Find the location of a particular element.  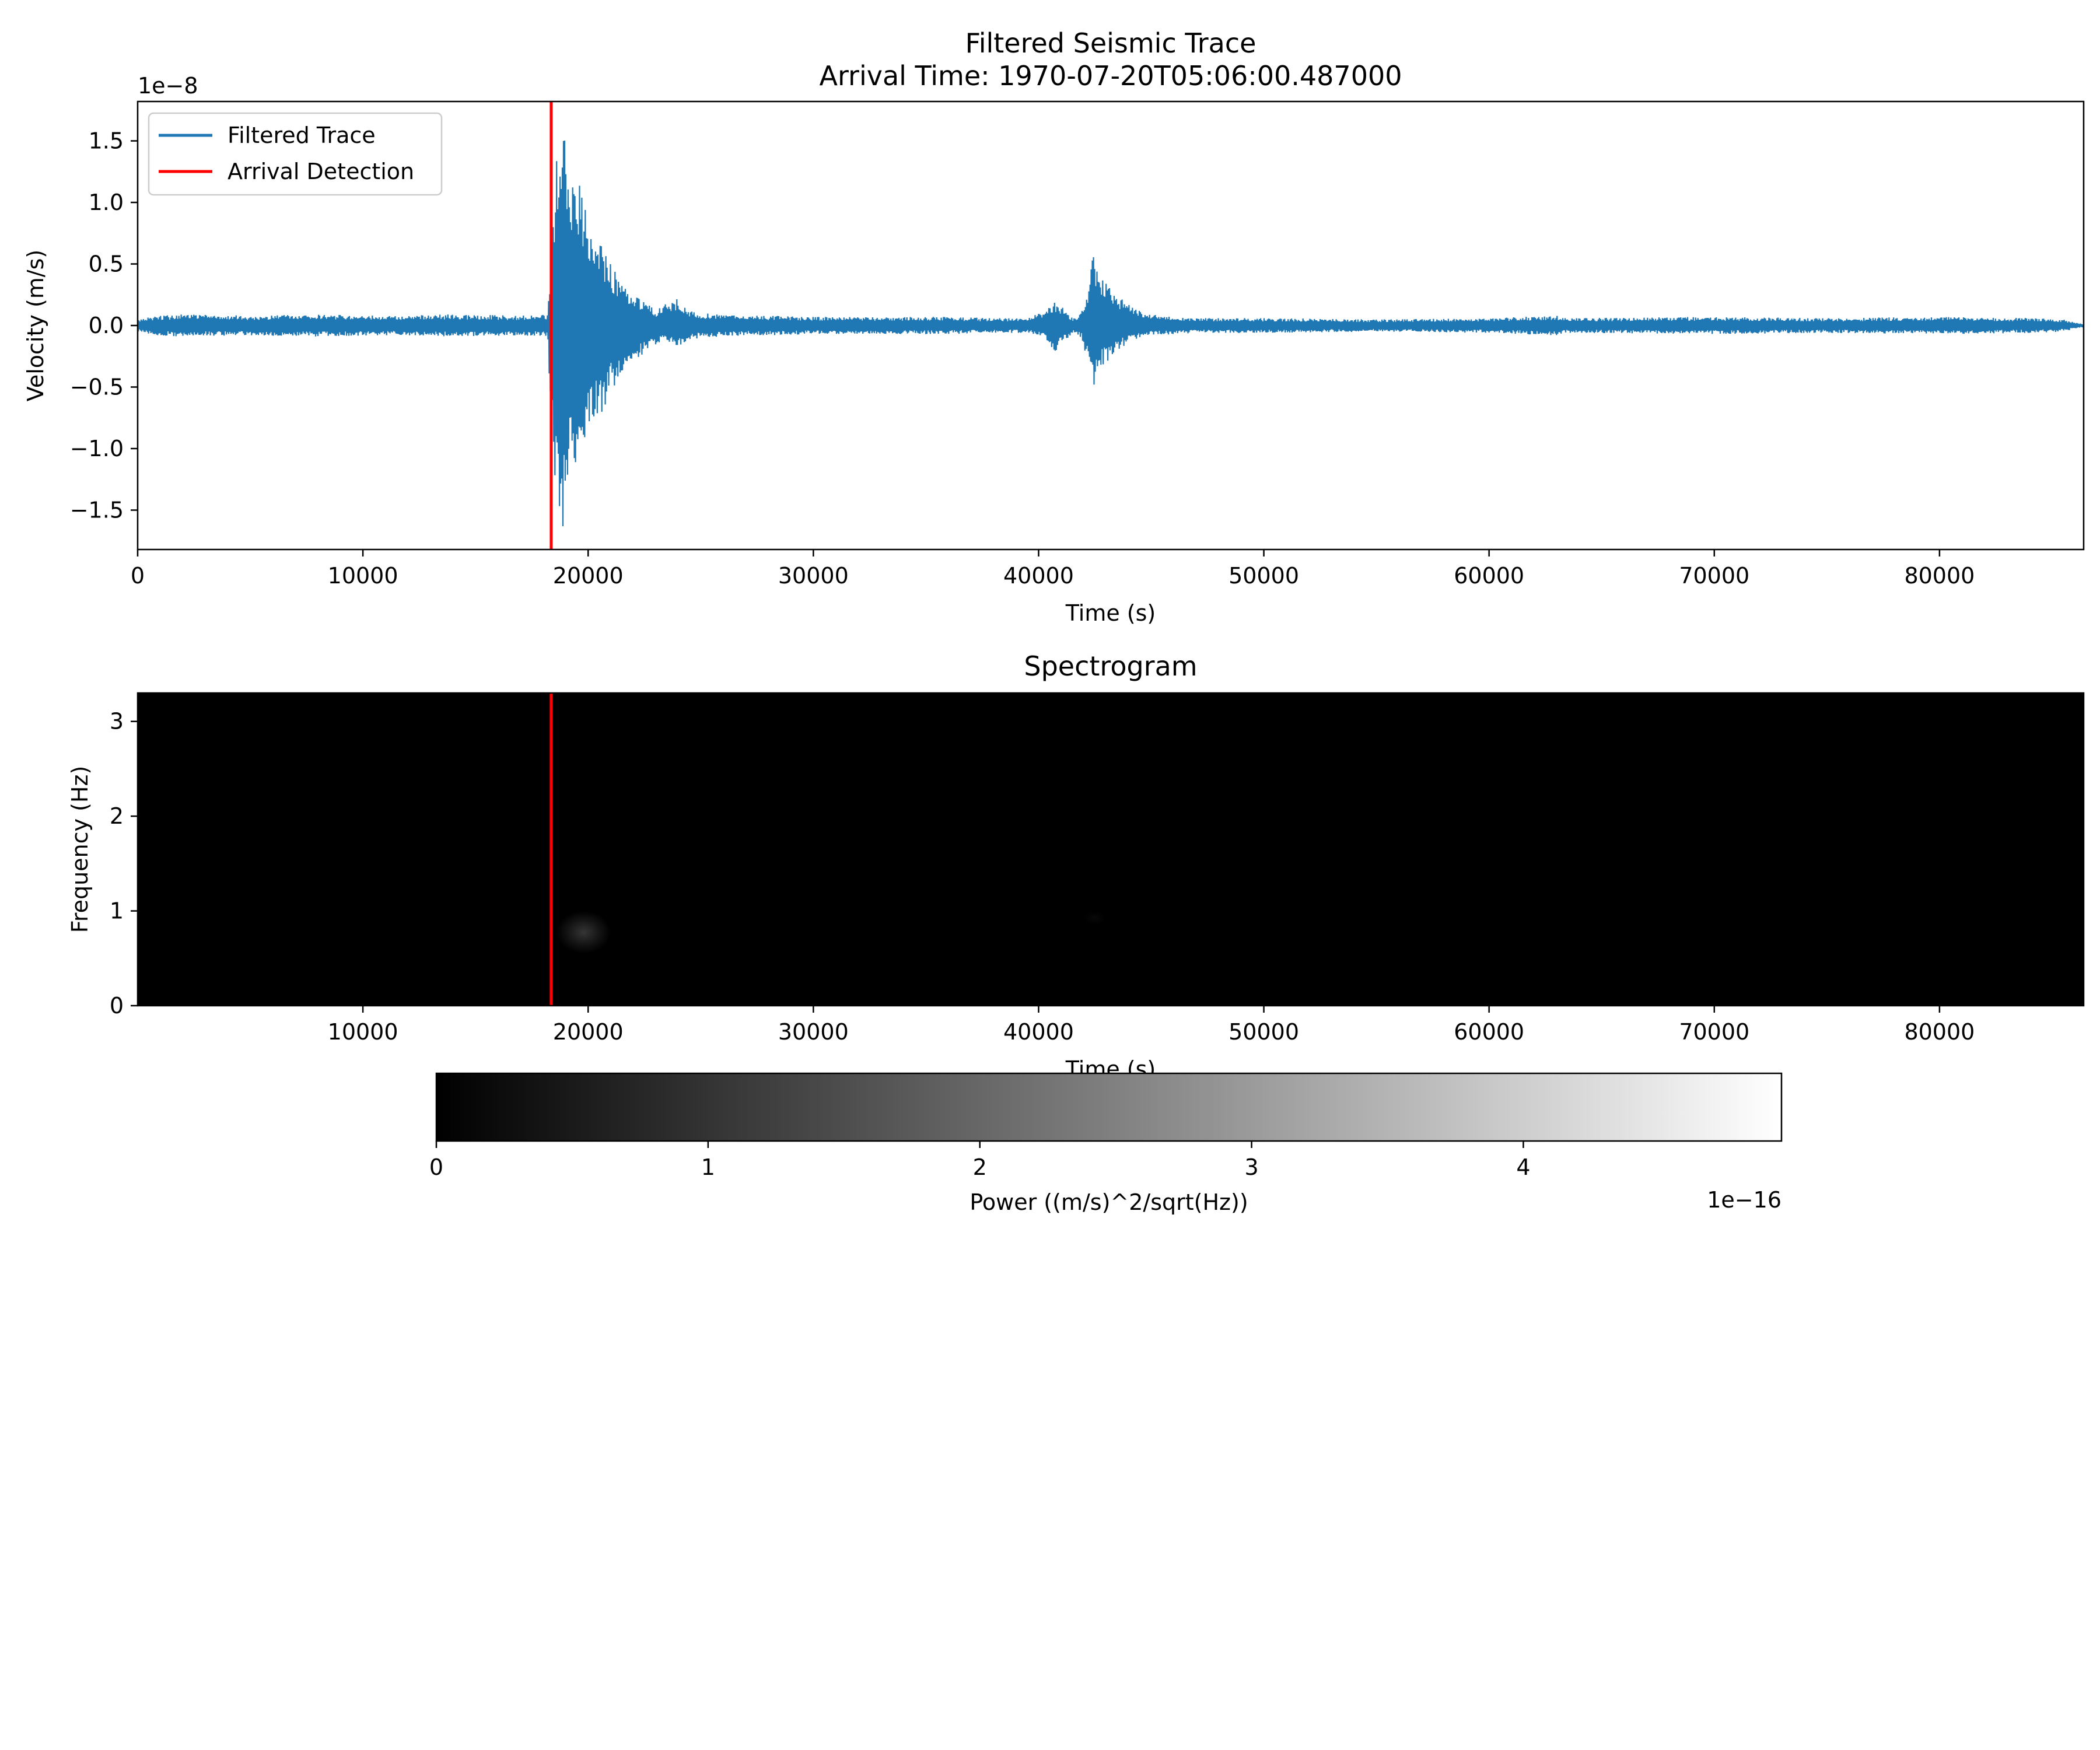

spectrogram-x-tick-label: 30000 is located at coordinates (813, 1032).